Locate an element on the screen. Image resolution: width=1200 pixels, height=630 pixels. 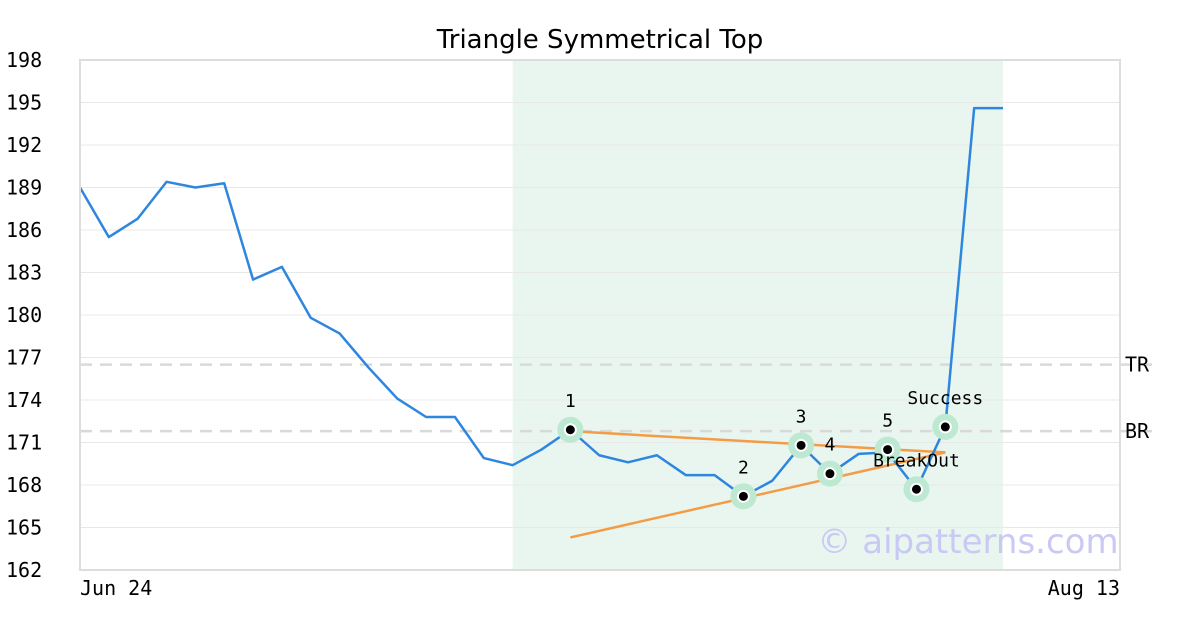
watermark: © aipatterns.com is located at coordinates (967, 542).